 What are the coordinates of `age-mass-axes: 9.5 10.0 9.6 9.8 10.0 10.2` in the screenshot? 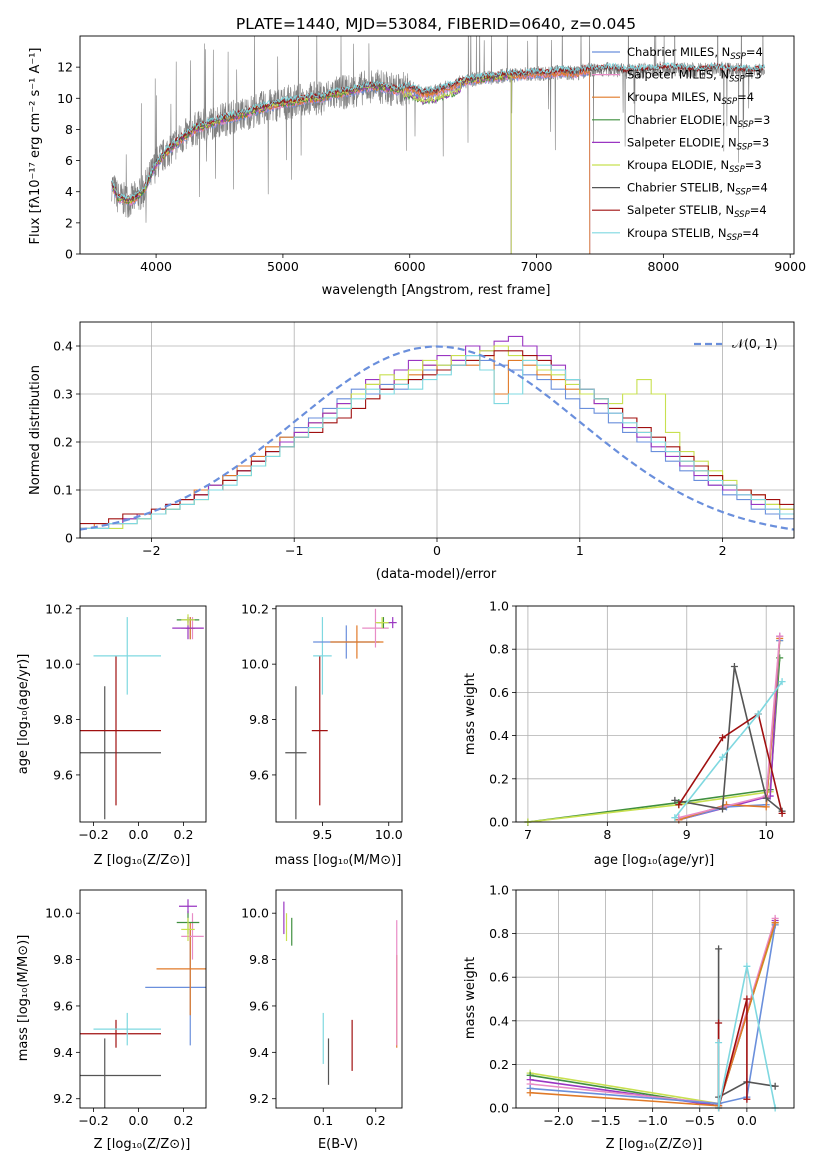 It's located at (322, 721).